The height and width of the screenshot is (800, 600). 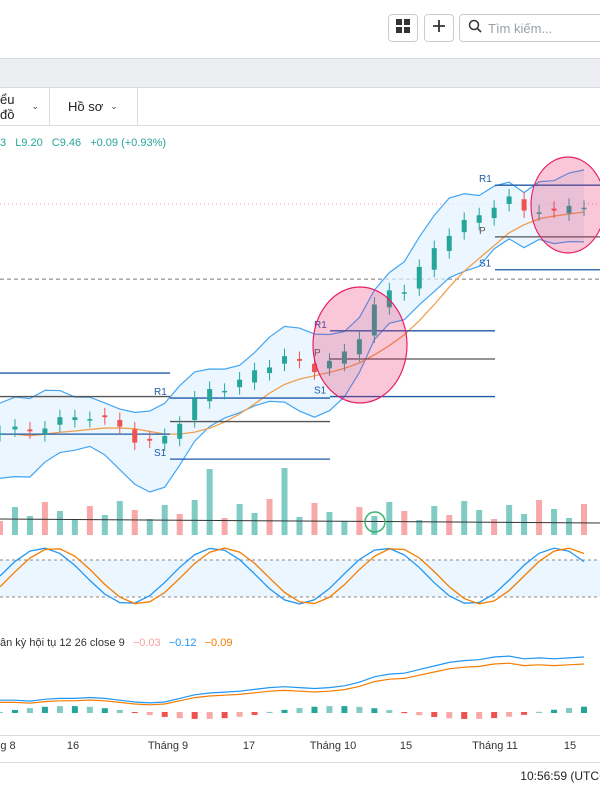 What do you see at coordinates (249, 746) in the screenshot?
I see `time-label: 17` at bounding box center [249, 746].